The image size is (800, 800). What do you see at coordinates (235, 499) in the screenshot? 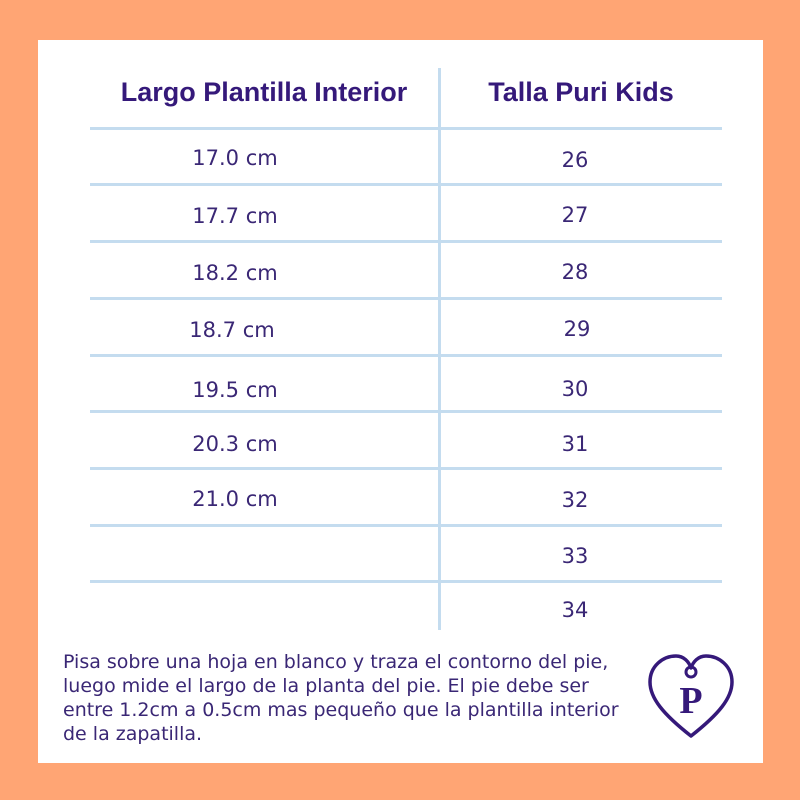
I see `table-cell-length: 21.0 cm` at bounding box center [235, 499].